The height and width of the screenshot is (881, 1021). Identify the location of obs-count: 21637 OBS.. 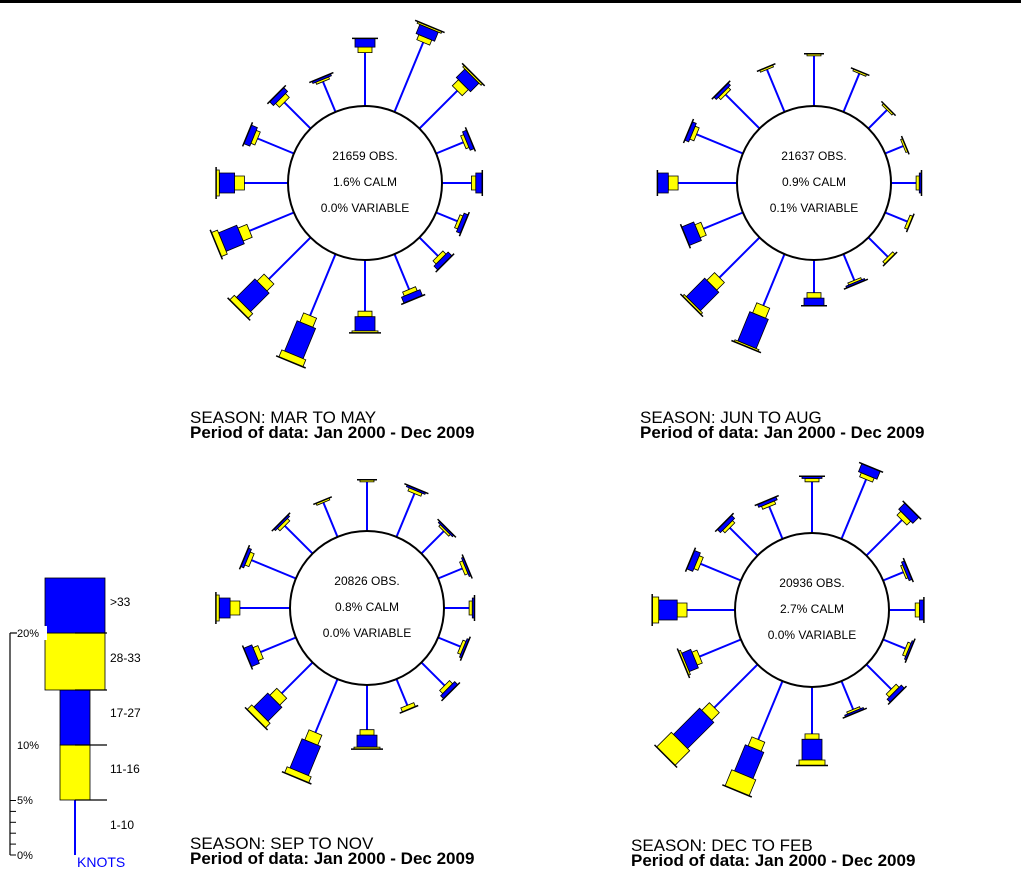
(813, 156).